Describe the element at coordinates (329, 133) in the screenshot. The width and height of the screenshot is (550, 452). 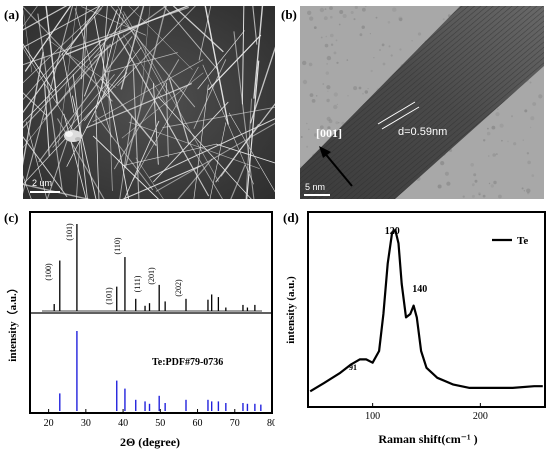
I see `direction-label: [001]` at that location.